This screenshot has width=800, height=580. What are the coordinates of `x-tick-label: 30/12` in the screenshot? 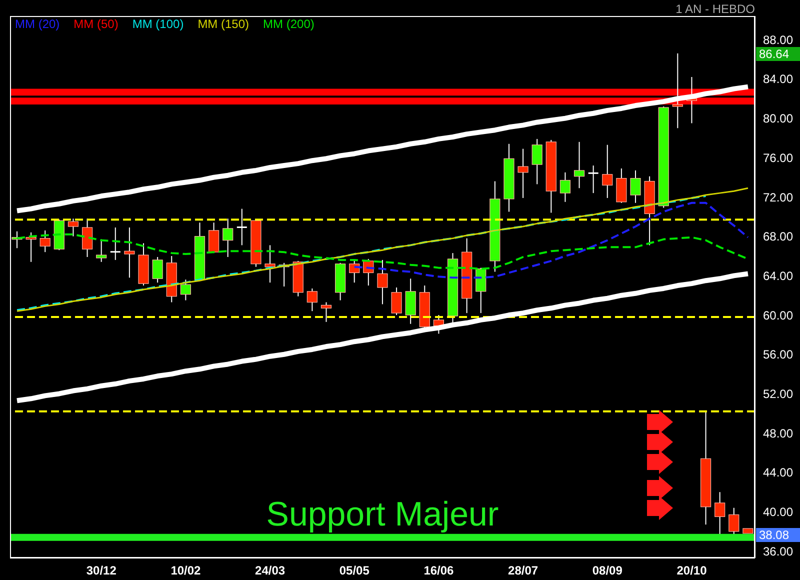 It's located at (101, 571).